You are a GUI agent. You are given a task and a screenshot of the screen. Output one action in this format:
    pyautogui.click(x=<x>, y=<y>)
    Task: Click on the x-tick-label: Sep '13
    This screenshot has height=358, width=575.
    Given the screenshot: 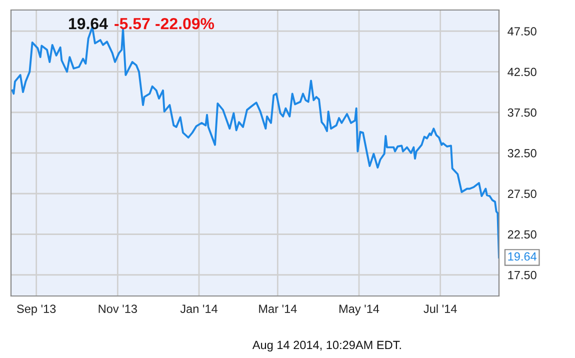 What is the action you would take?
    pyautogui.click(x=36, y=310)
    